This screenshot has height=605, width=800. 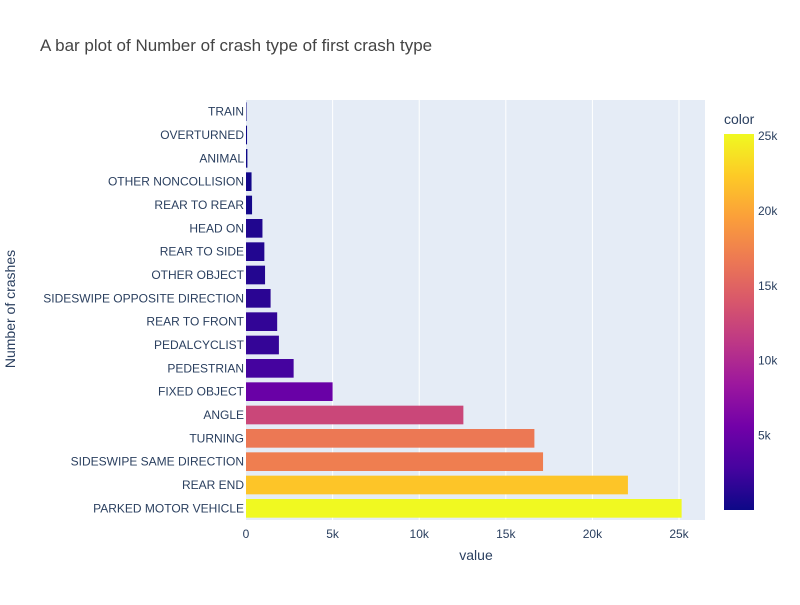 I want to click on y-tick-label: ANIMAL, so click(x=221, y=158).